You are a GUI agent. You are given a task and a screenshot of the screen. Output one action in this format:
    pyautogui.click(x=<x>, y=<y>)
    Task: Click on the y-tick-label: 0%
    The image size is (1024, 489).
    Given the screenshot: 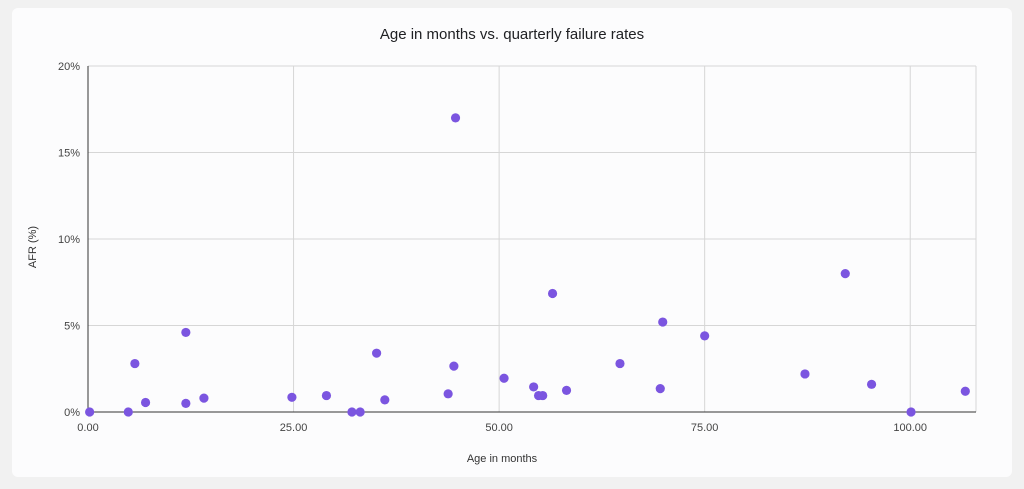 What is the action you would take?
    pyautogui.click(x=72, y=413)
    